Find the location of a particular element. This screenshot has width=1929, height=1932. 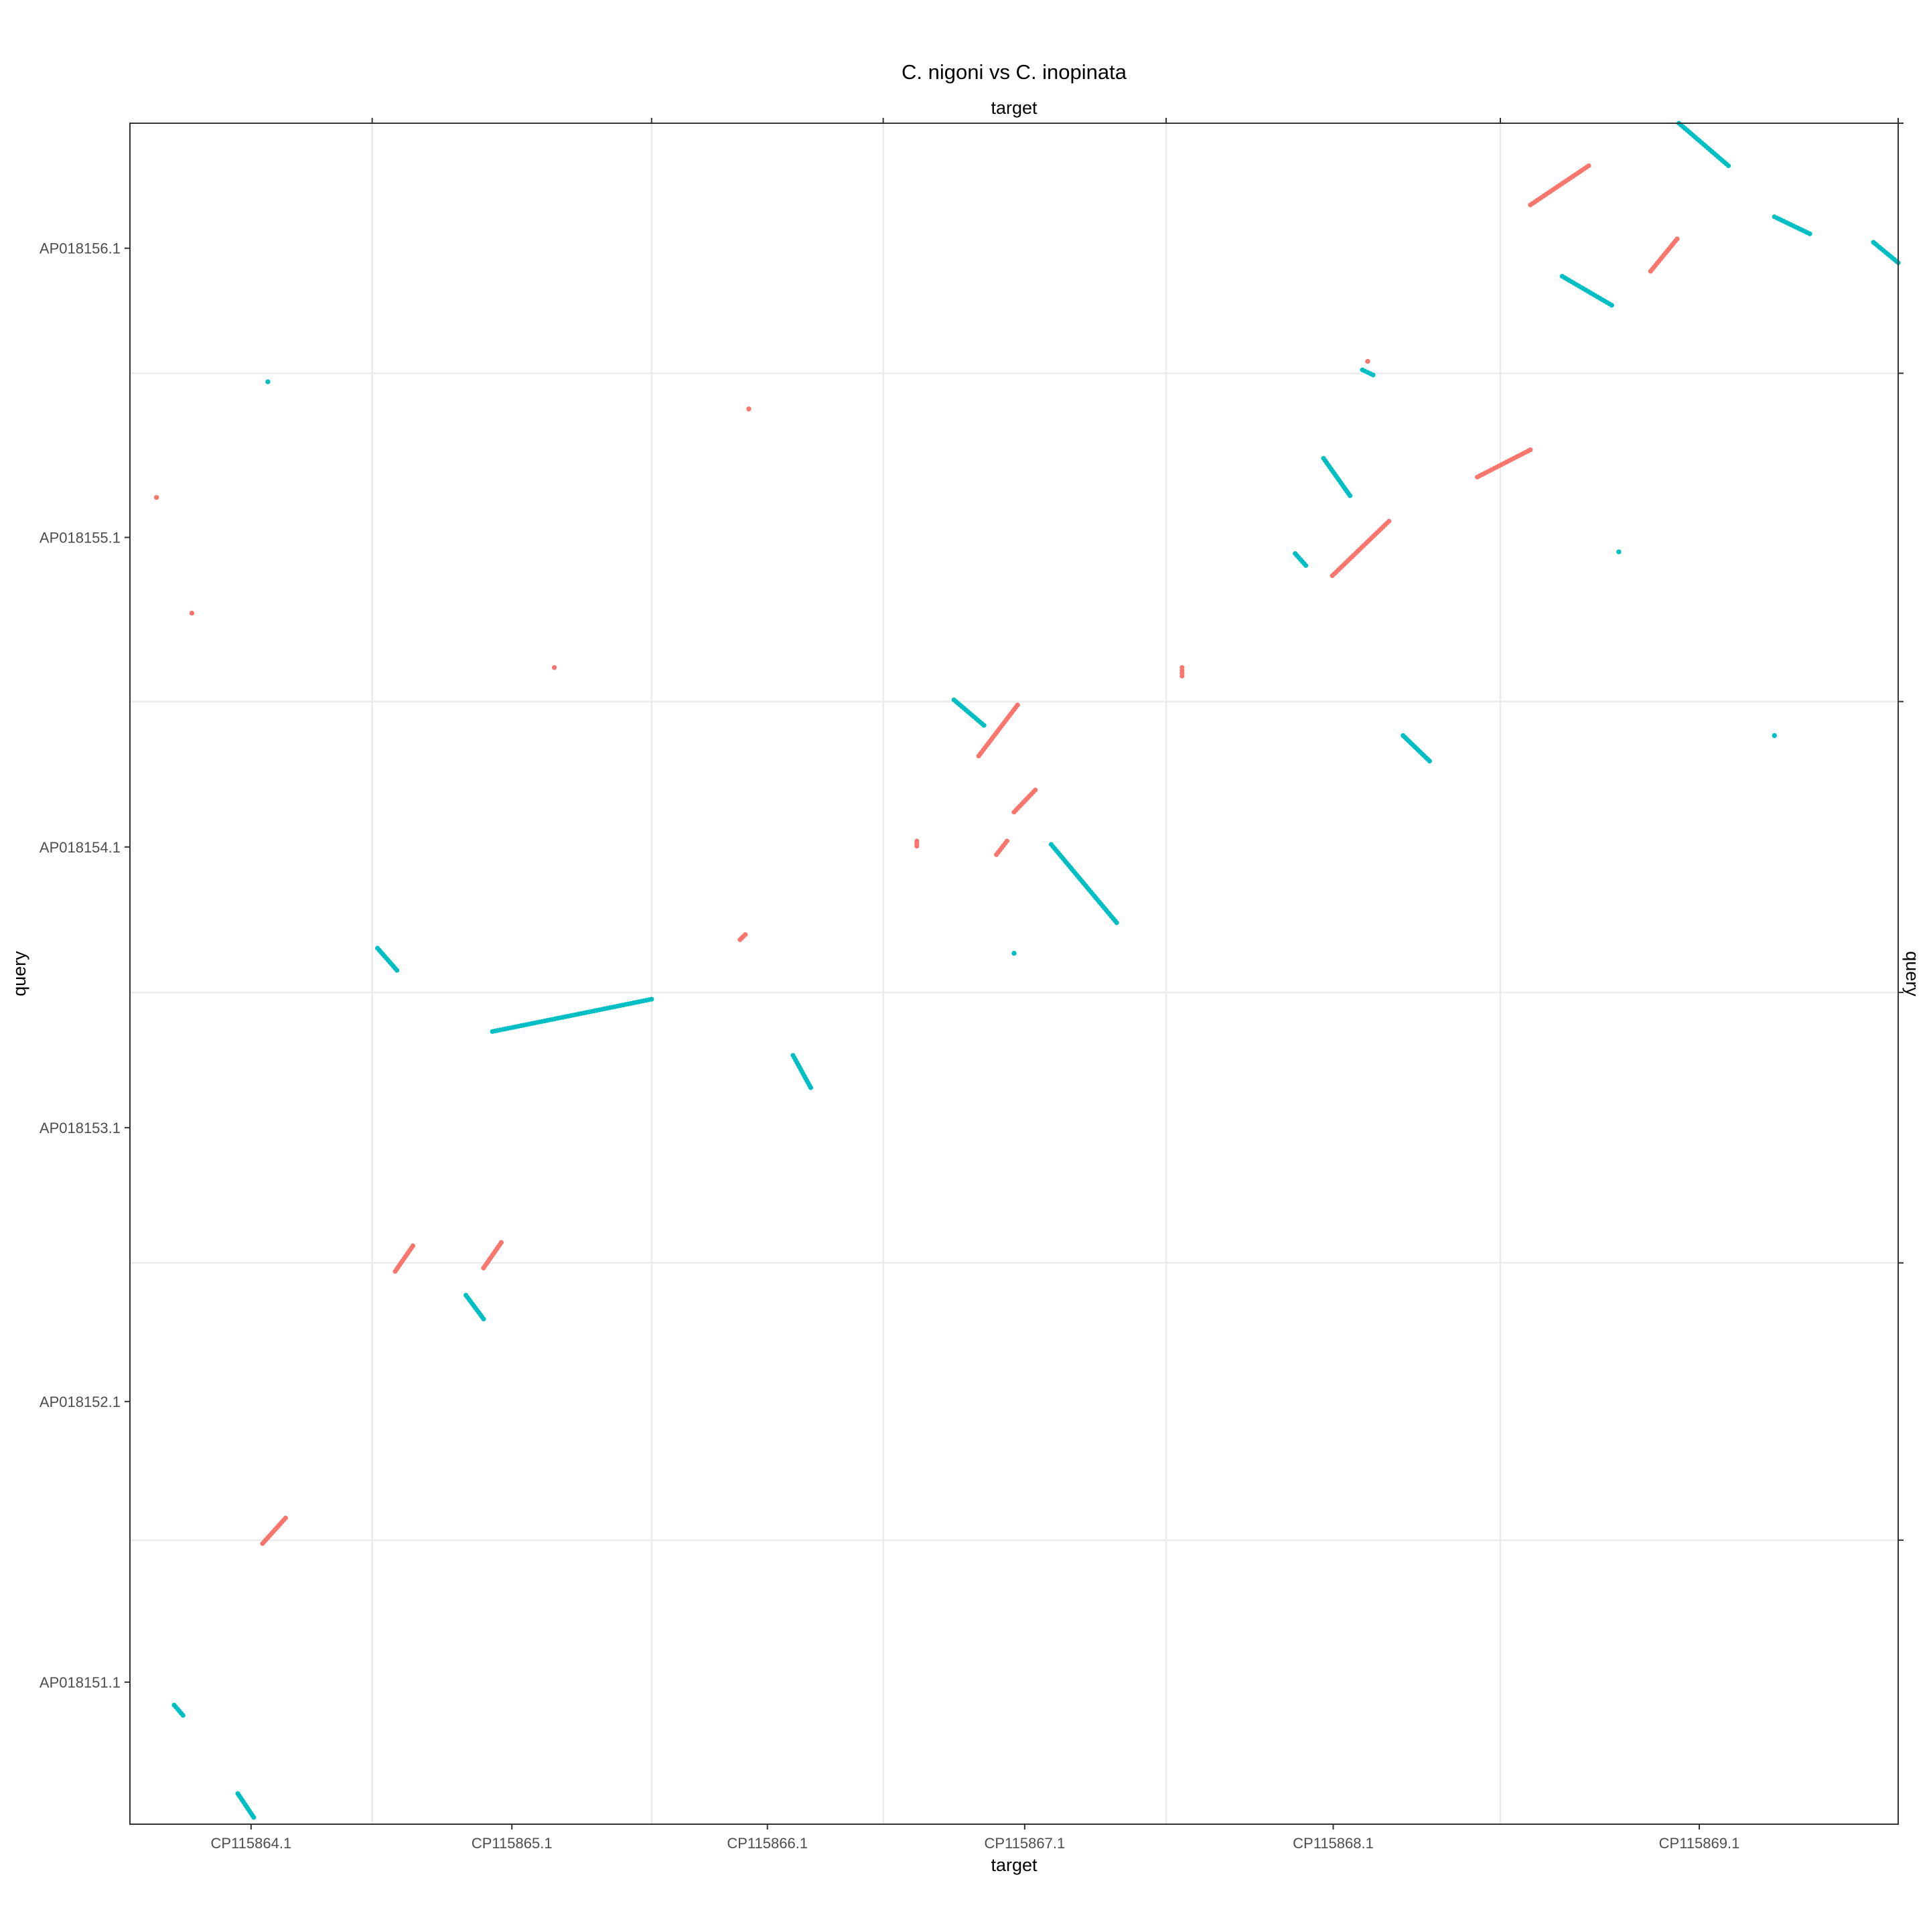

chart-title: C. nigoni vs C. inopinata is located at coordinates (1014, 72).